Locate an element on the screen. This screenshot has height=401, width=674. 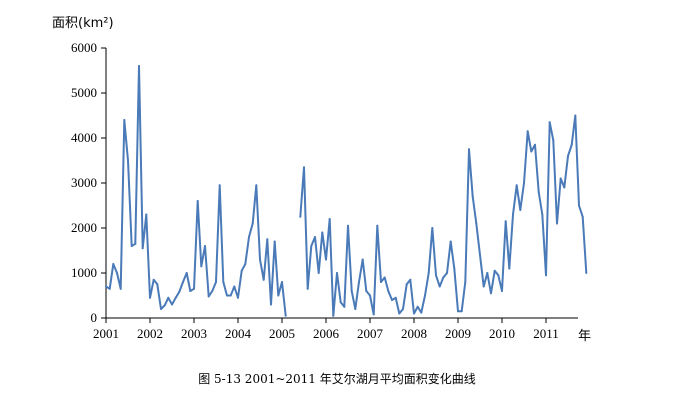
x-tick-label: 2007 is located at coordinates (370, 333).